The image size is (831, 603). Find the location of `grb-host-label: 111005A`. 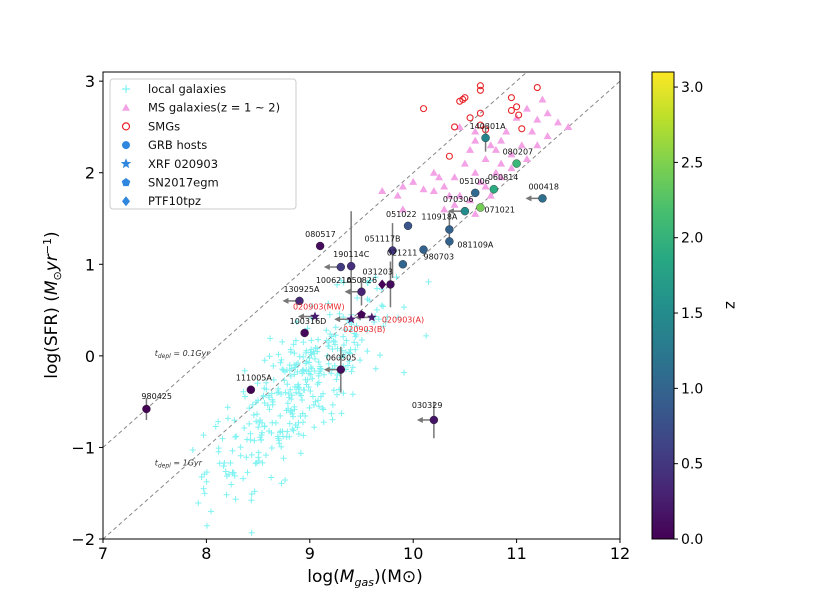

grb-host-label: 111005A is located at coordinates (254, 378).